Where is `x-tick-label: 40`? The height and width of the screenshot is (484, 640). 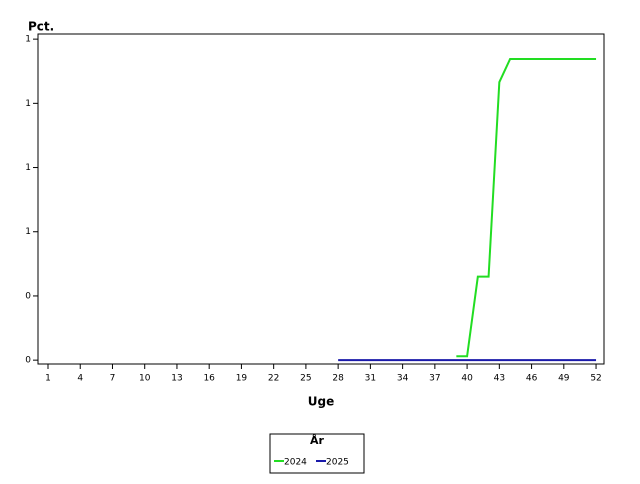 x-tick-label: 40 is located at coordinates (467, 379).